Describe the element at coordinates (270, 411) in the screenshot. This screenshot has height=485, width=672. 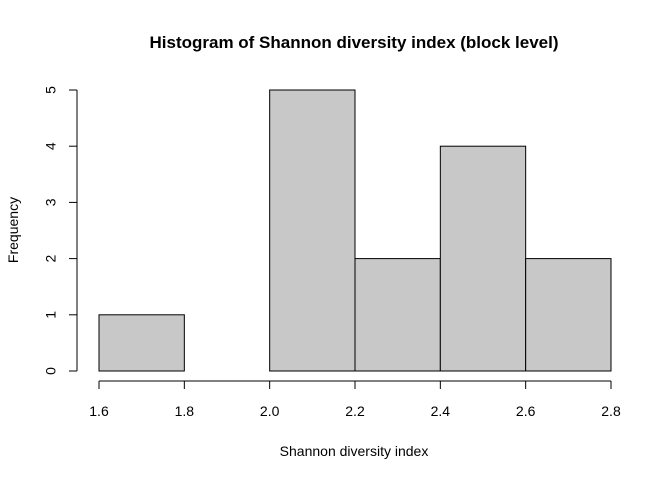
I see `x-tick-label-2: 2.0` at that location.